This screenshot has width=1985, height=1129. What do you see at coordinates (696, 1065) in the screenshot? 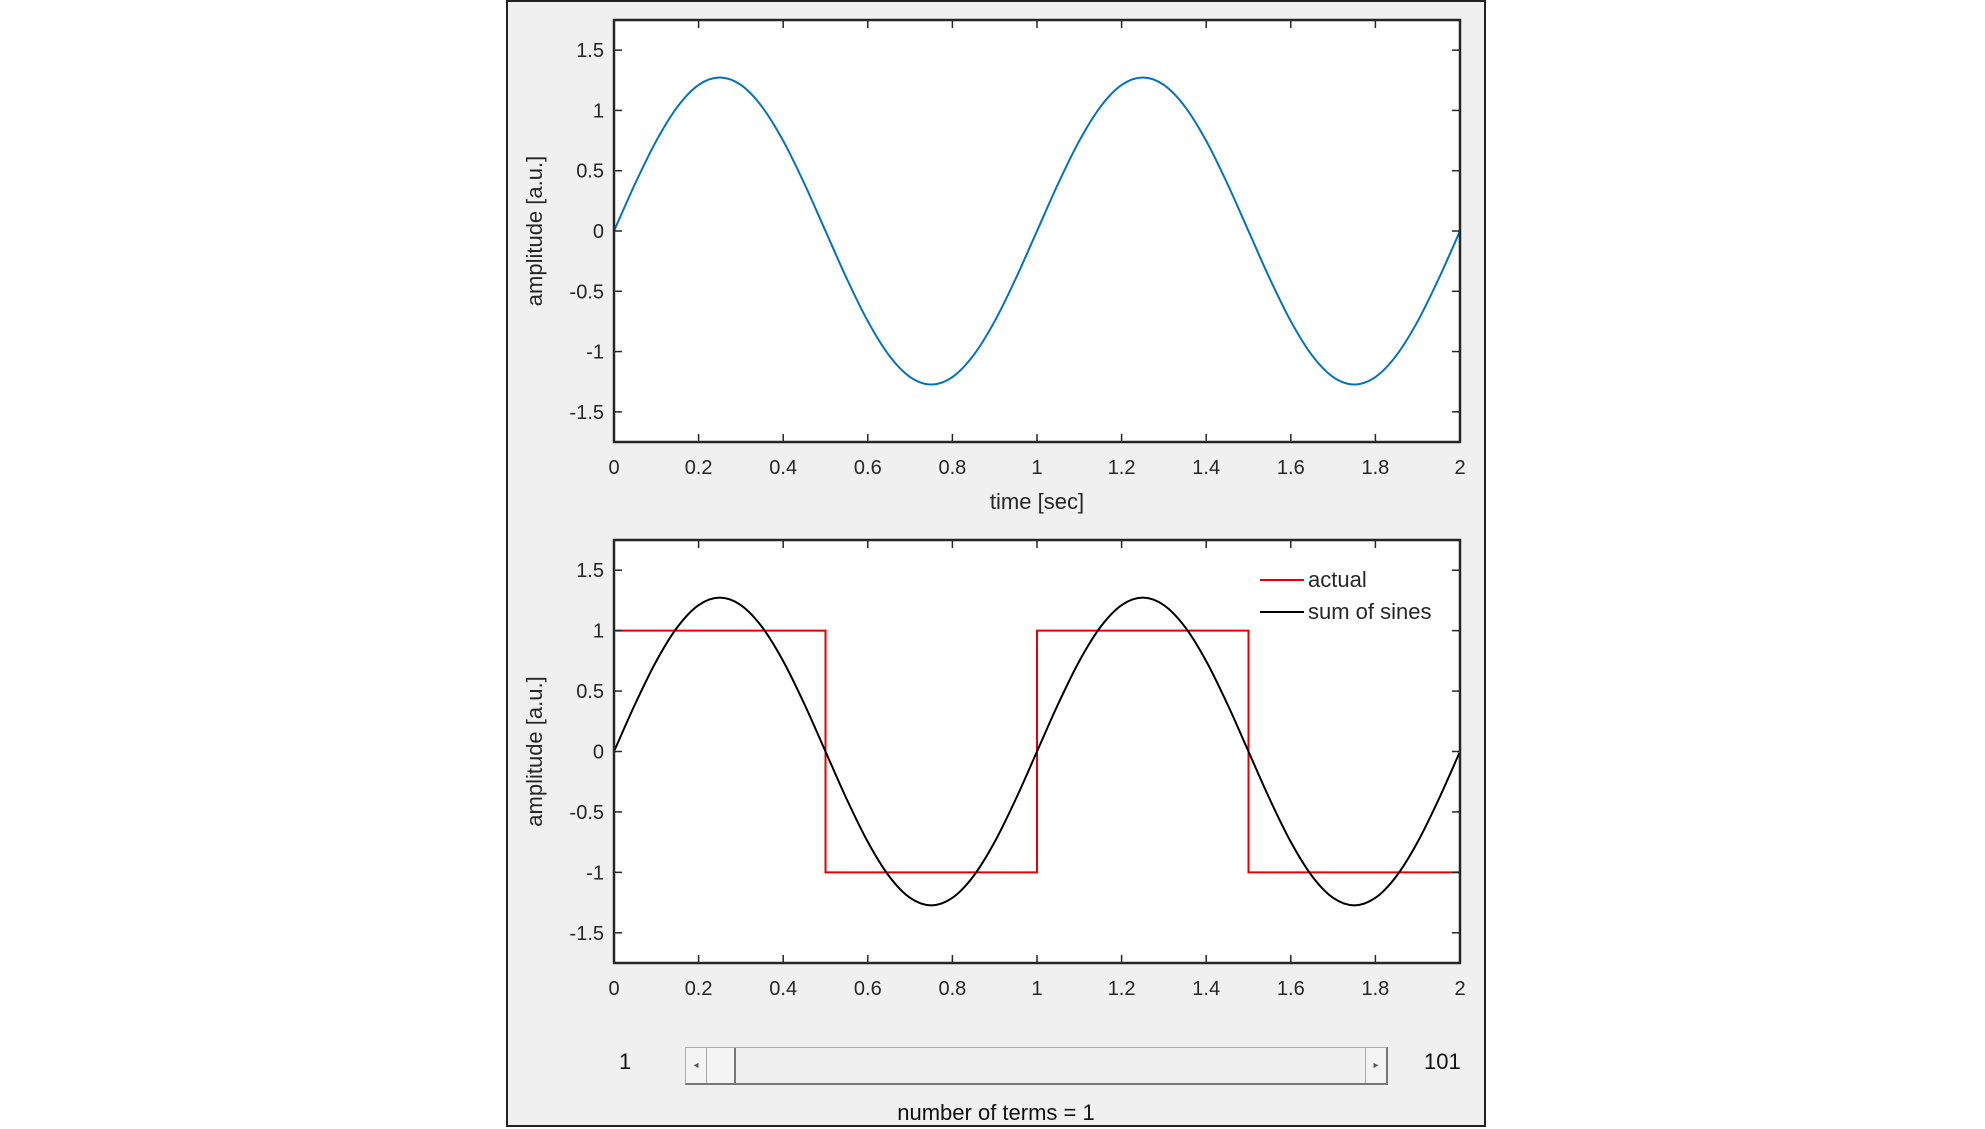
I see `slider-left-arrow-icon: ◂` at bounding box center [696, 1065].